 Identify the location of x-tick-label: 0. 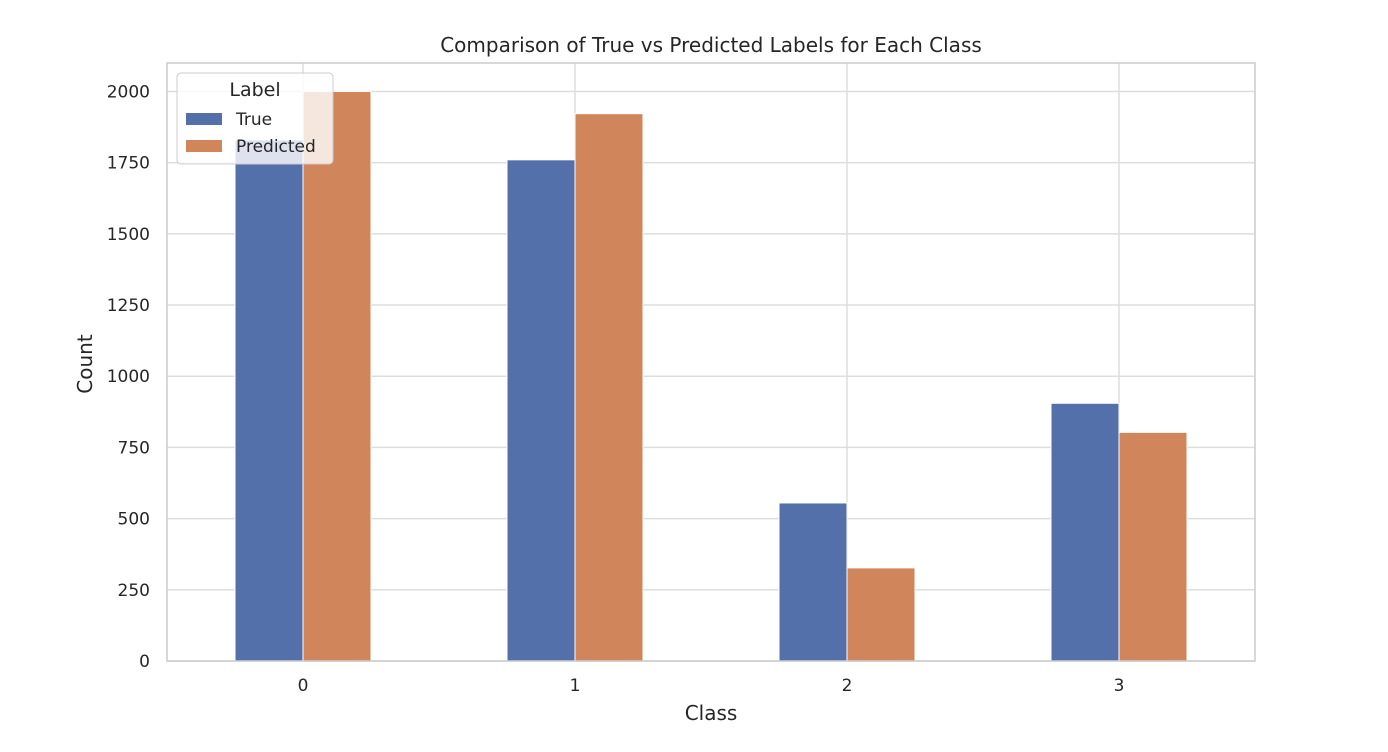
(303, 686).